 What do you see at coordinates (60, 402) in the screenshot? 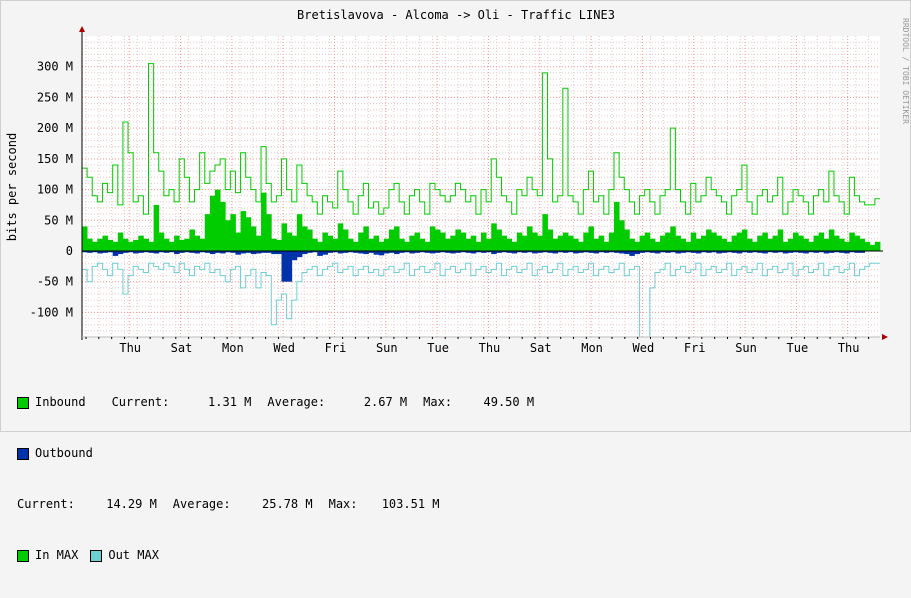
I see `inbound-label: Inbound` at bounding box center [60, 402].